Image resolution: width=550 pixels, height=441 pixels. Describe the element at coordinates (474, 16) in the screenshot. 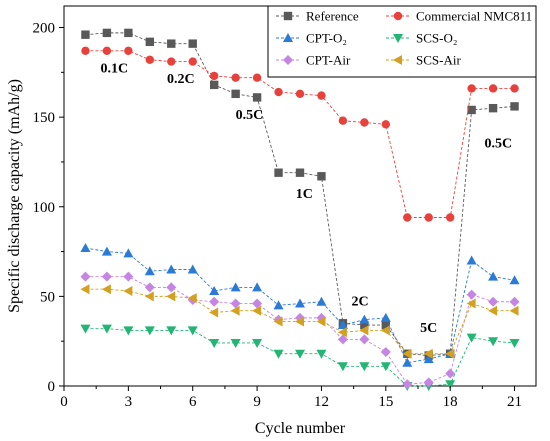

I see `legend-label: Commercial NMC811` at that location.